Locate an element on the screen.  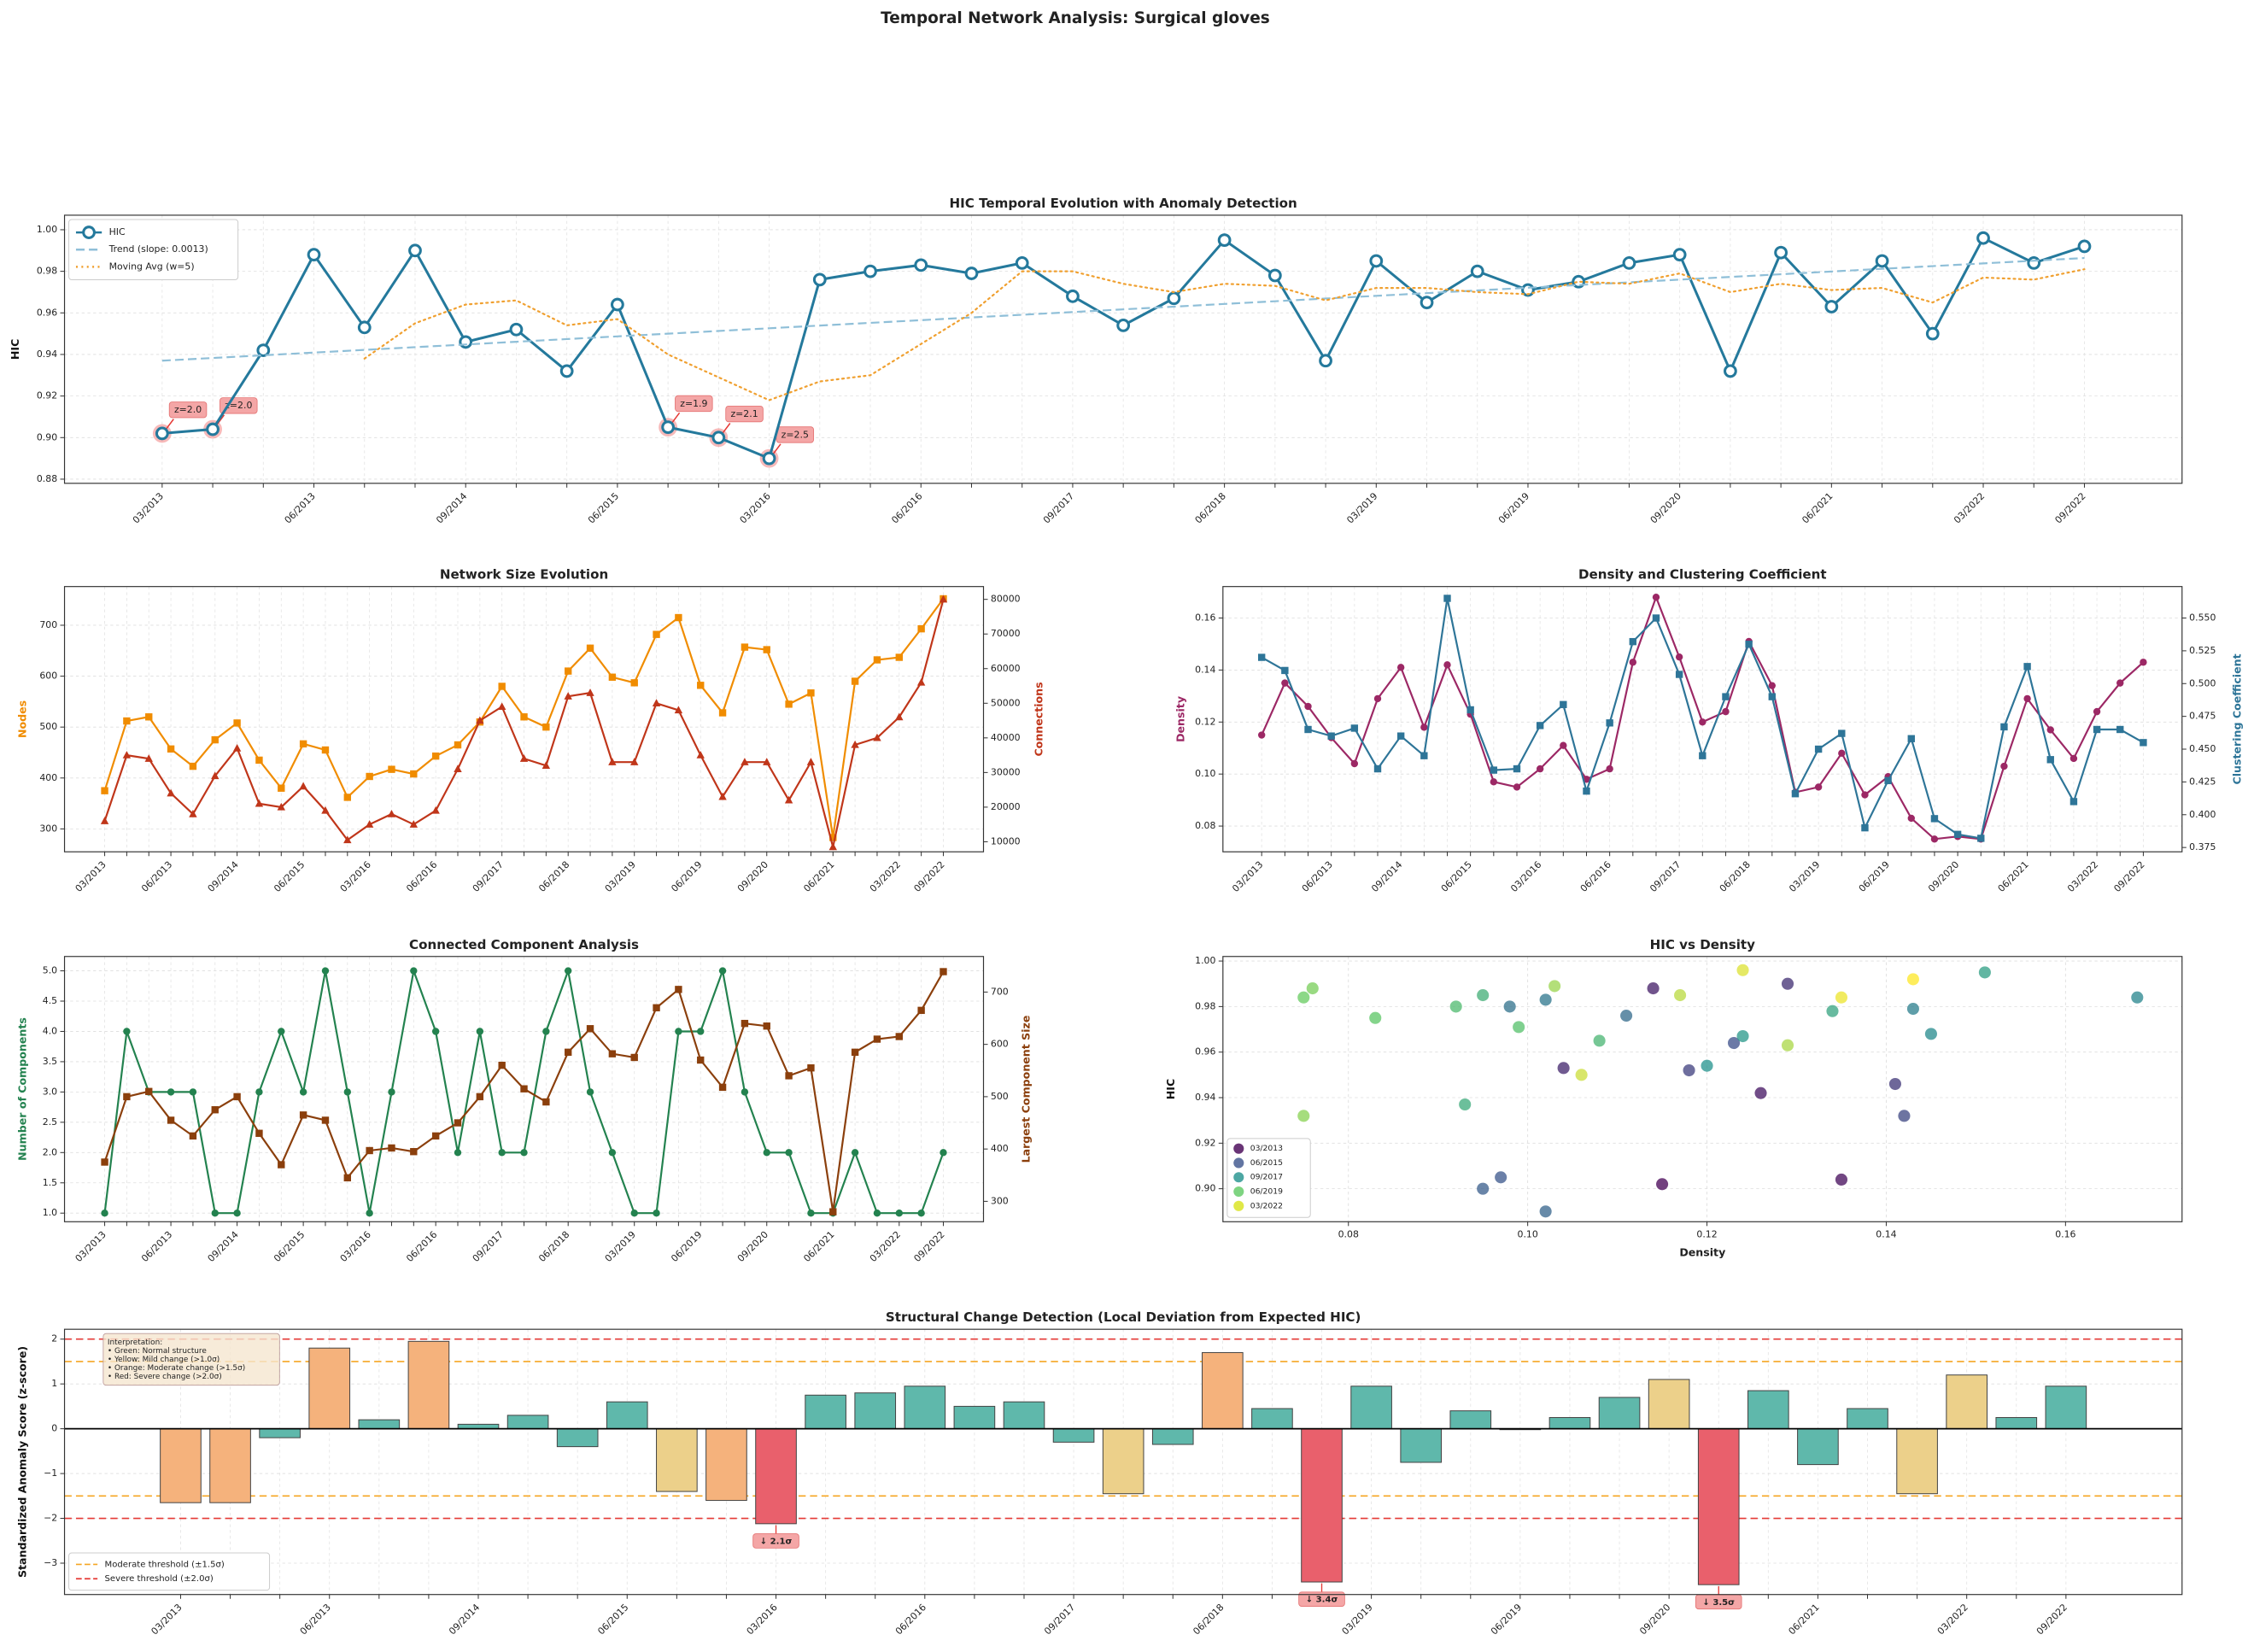
plot-area is located at coordinates (1702, 1089).